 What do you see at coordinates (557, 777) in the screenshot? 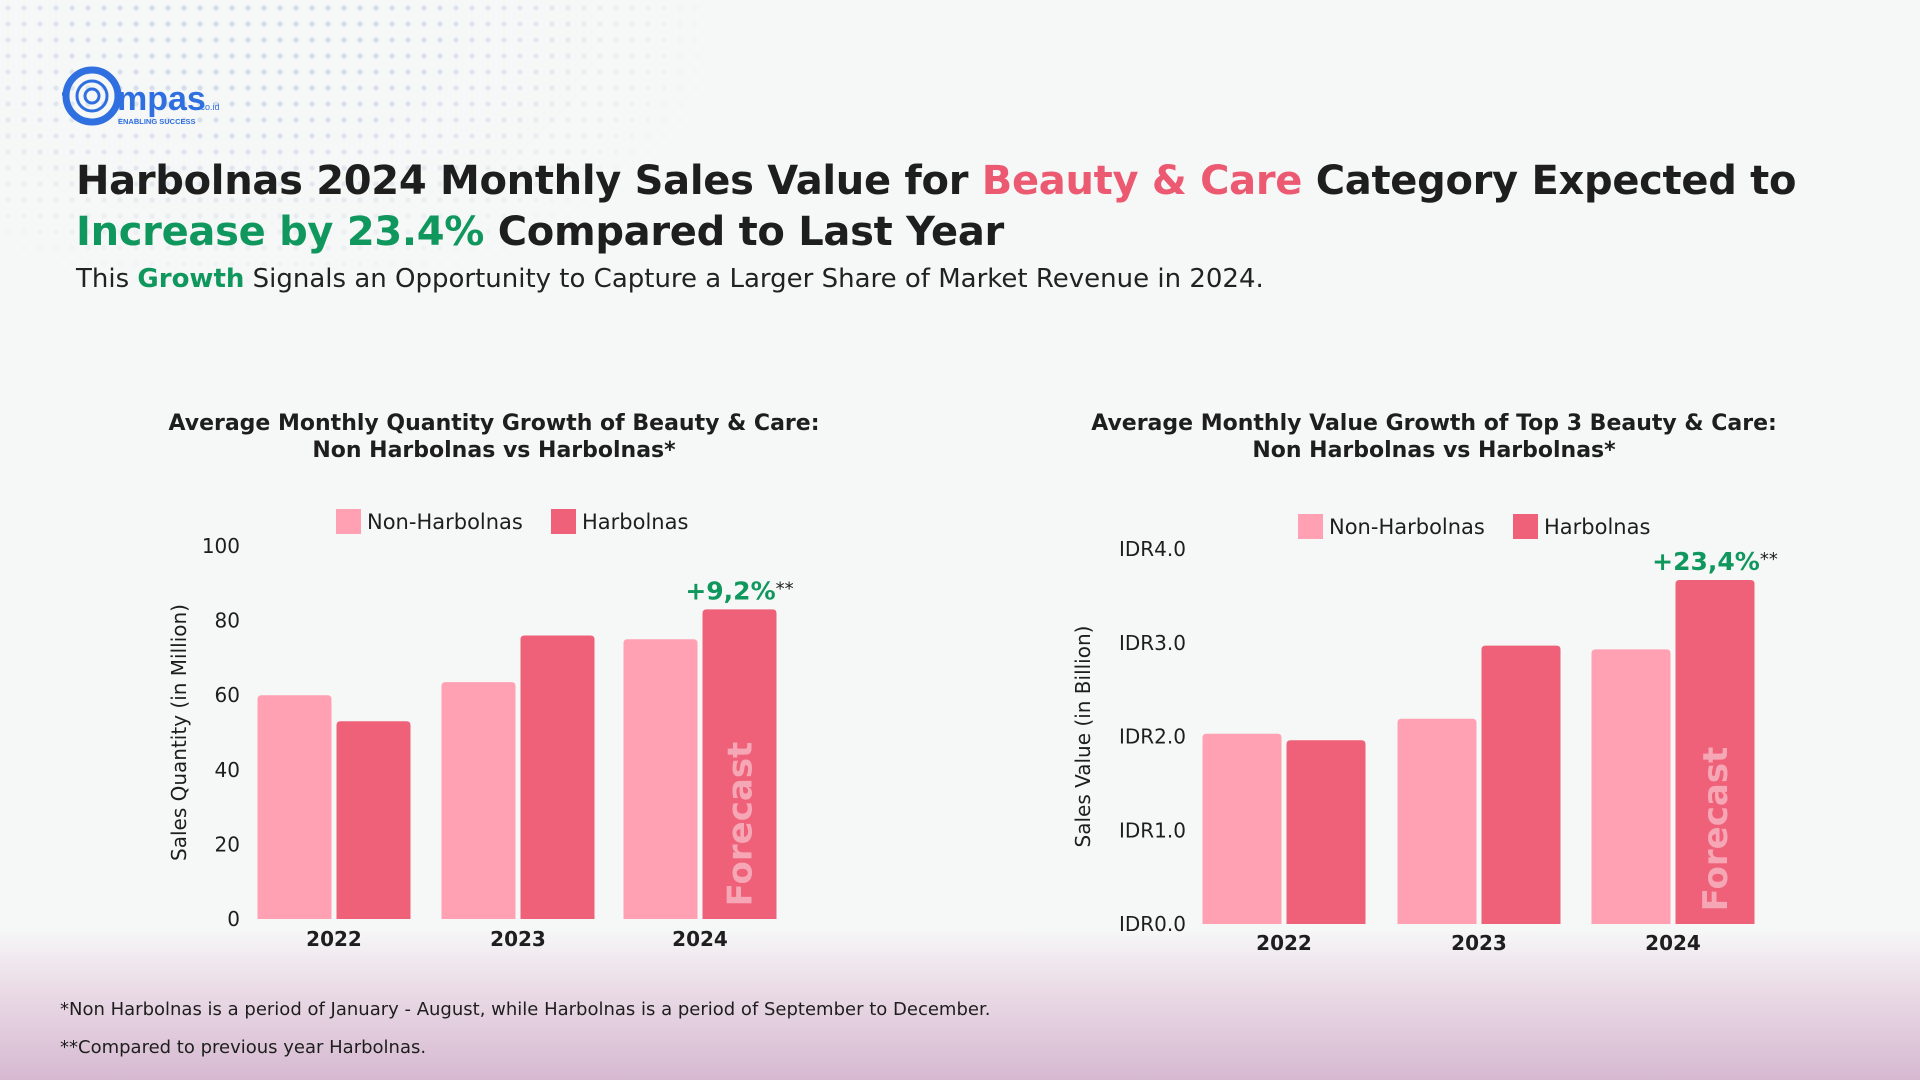
I see `qty-bar-harbolnas-2023` at bounding box center [557, 777].